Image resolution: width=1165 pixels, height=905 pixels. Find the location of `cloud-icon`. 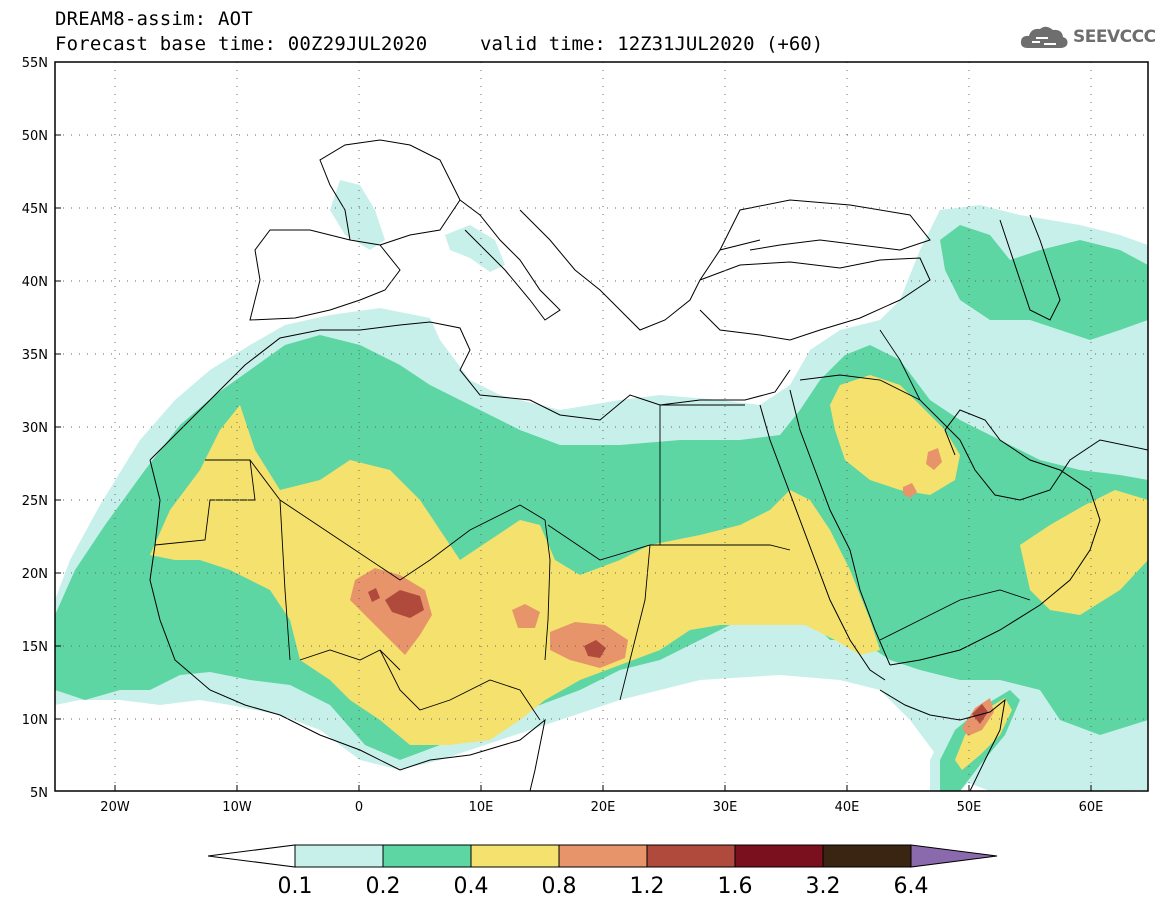

cloud-icon is located at coordinates (1044, 37).